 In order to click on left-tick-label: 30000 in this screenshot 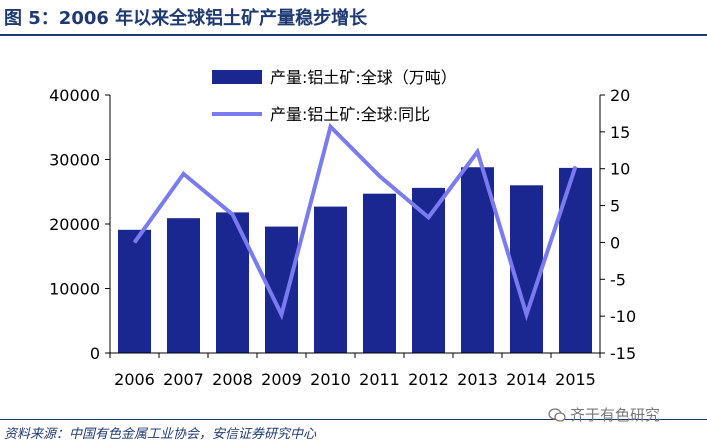, I will do `click(74, 160)`.